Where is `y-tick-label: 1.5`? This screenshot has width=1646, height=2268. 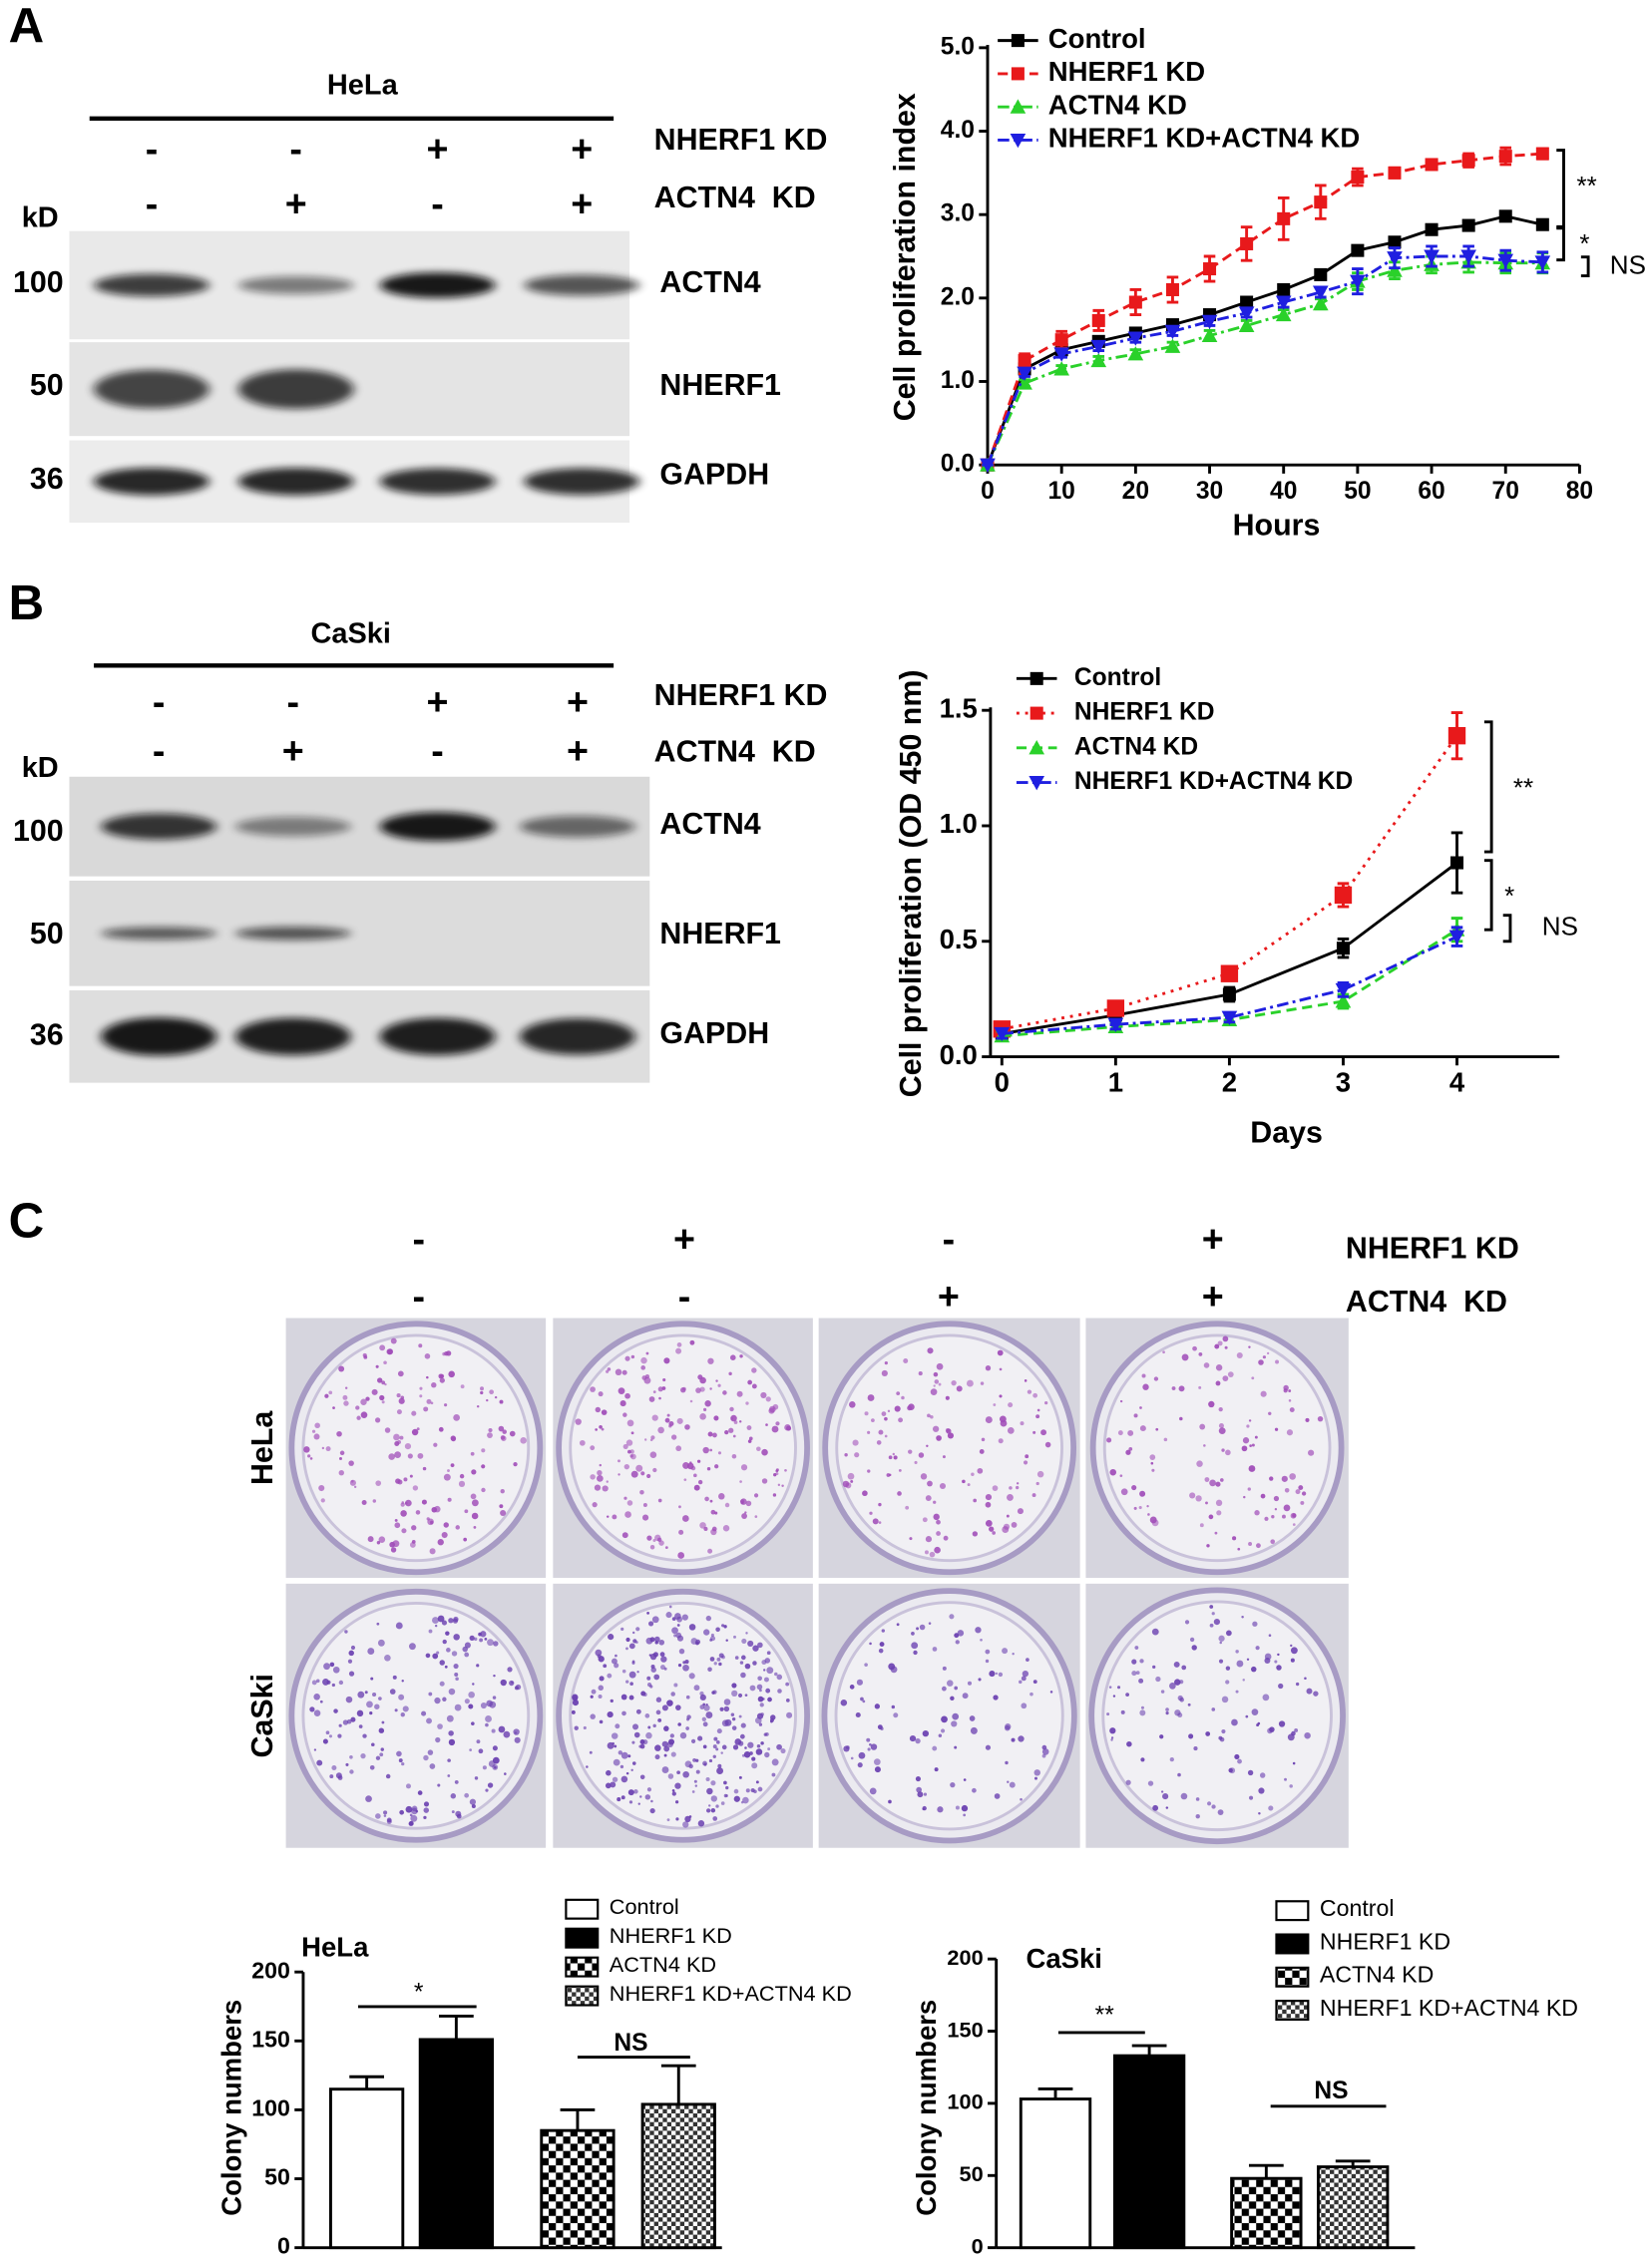
y-tick-label: 1.5 is located at coordinates (959, 707).